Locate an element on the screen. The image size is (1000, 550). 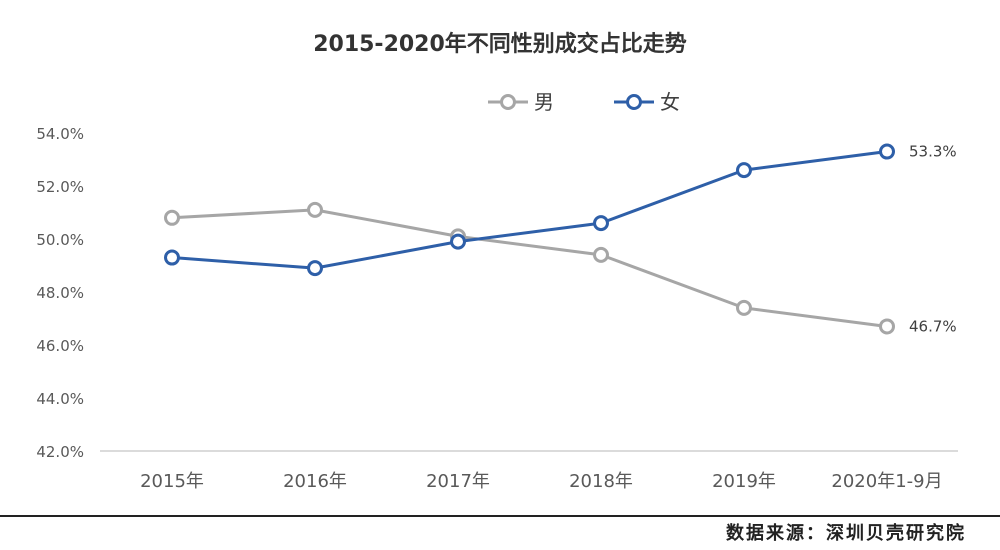
y-tick-label: 44.0% is located at coordinates (60, 399).